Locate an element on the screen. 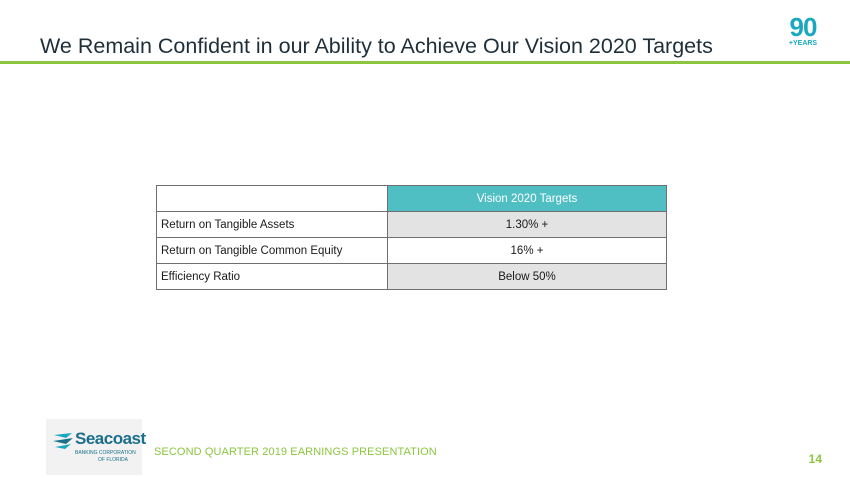  table-header-row: Vision 2020 Targets is located at coordinates (411, 198).